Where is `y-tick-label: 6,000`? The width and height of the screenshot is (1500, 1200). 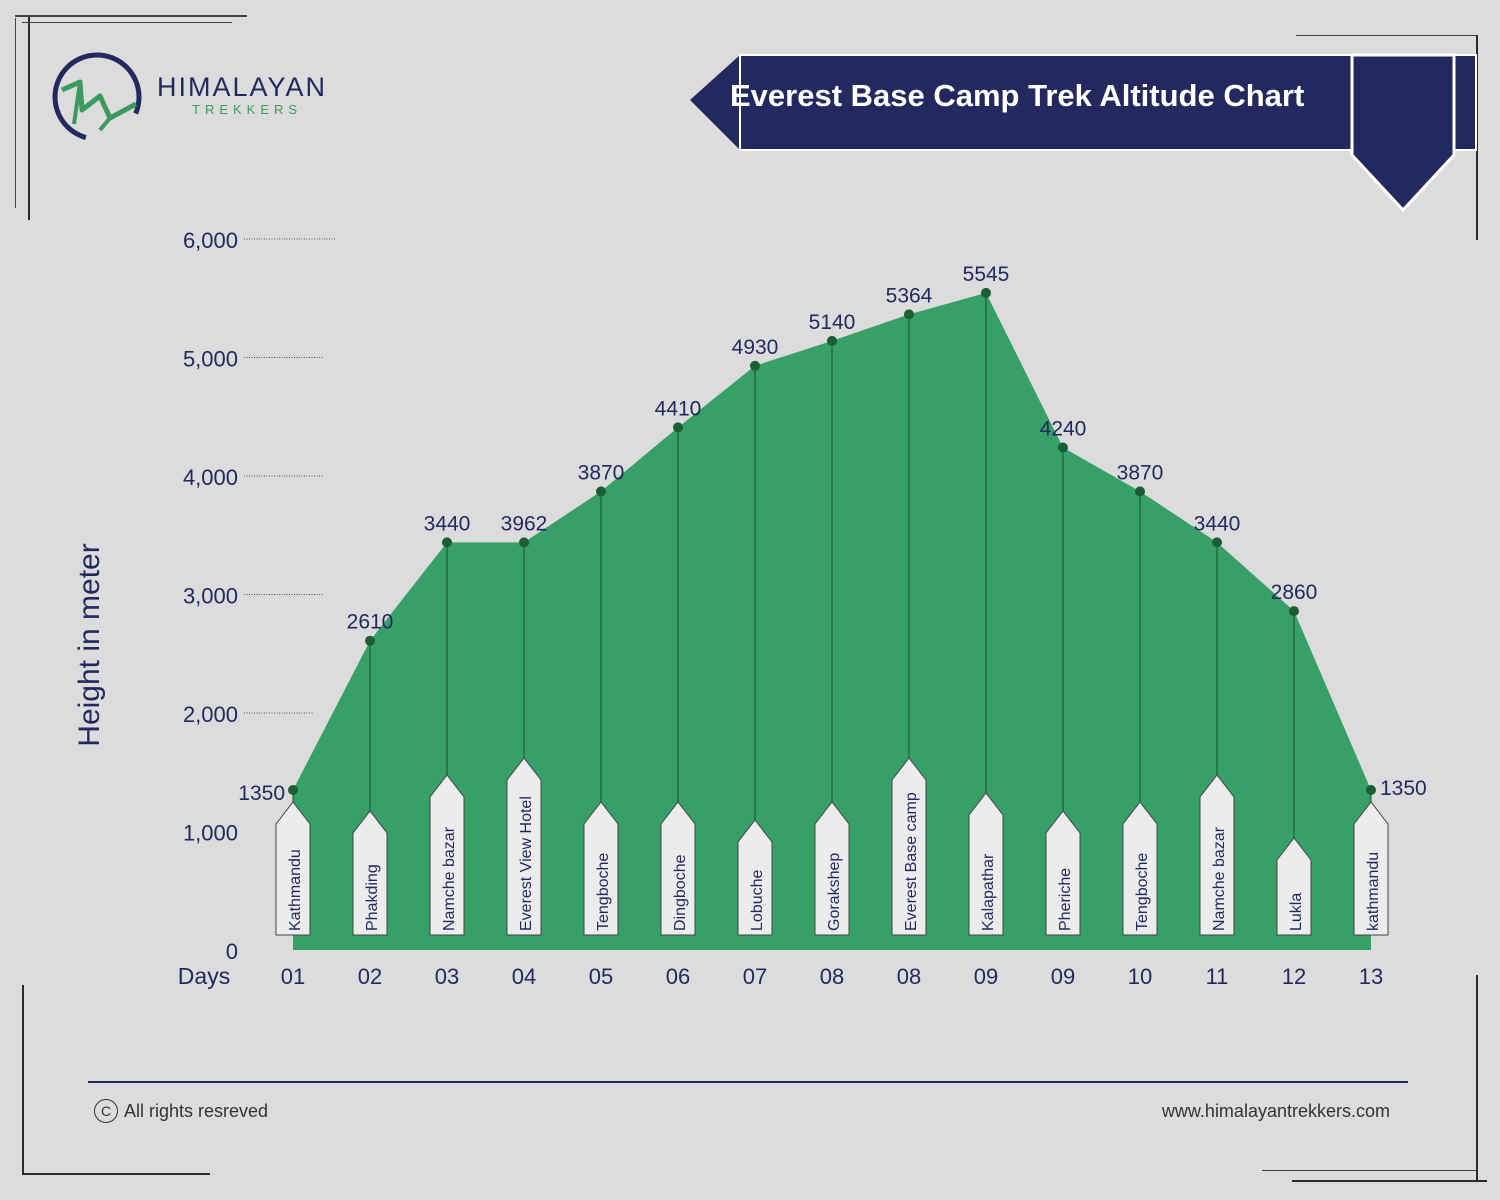 y-tick-label: 6,000 is located at coordinates (210, 240).